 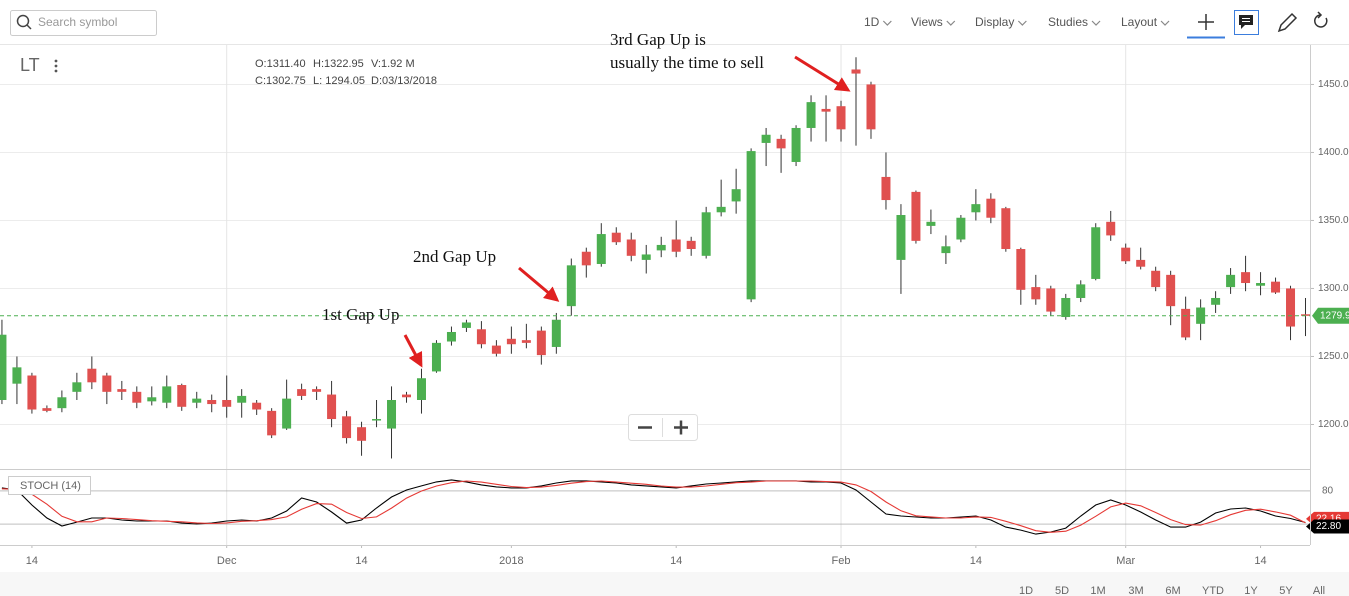 I want to click on range-button: 1Y, so click(x=1251, y=590).